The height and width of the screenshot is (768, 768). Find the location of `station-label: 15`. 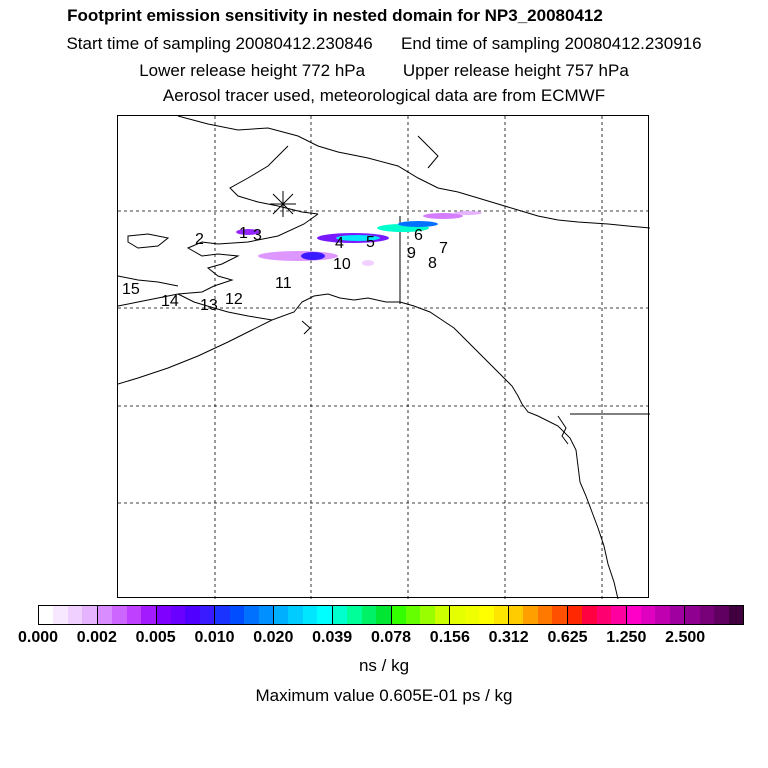

station-label: 15 is located at coordinates (131, 289).